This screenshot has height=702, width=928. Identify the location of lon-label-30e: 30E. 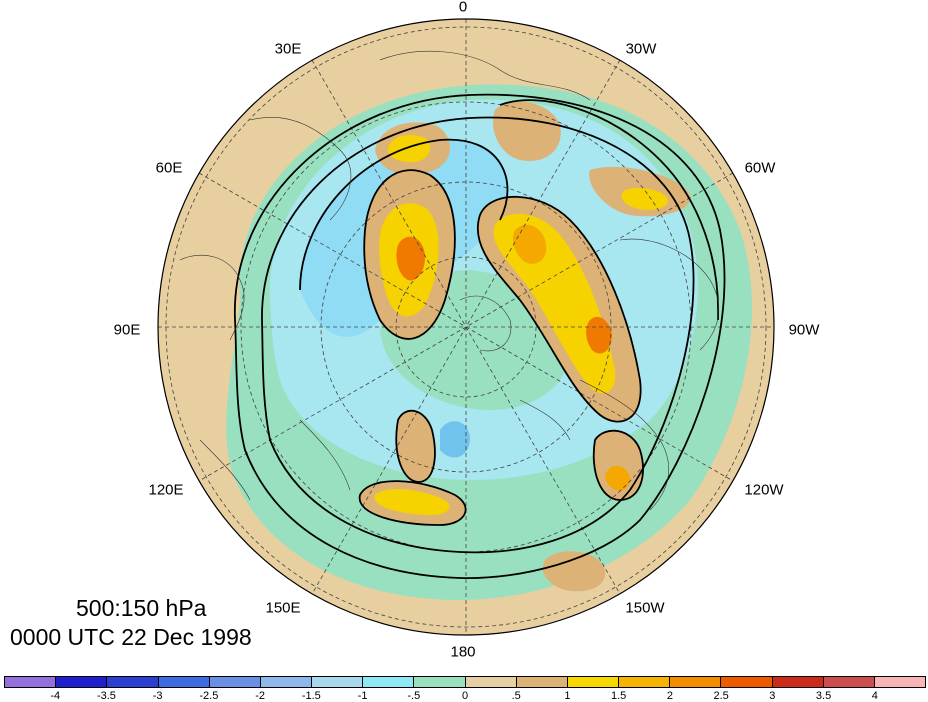
(288, 49).